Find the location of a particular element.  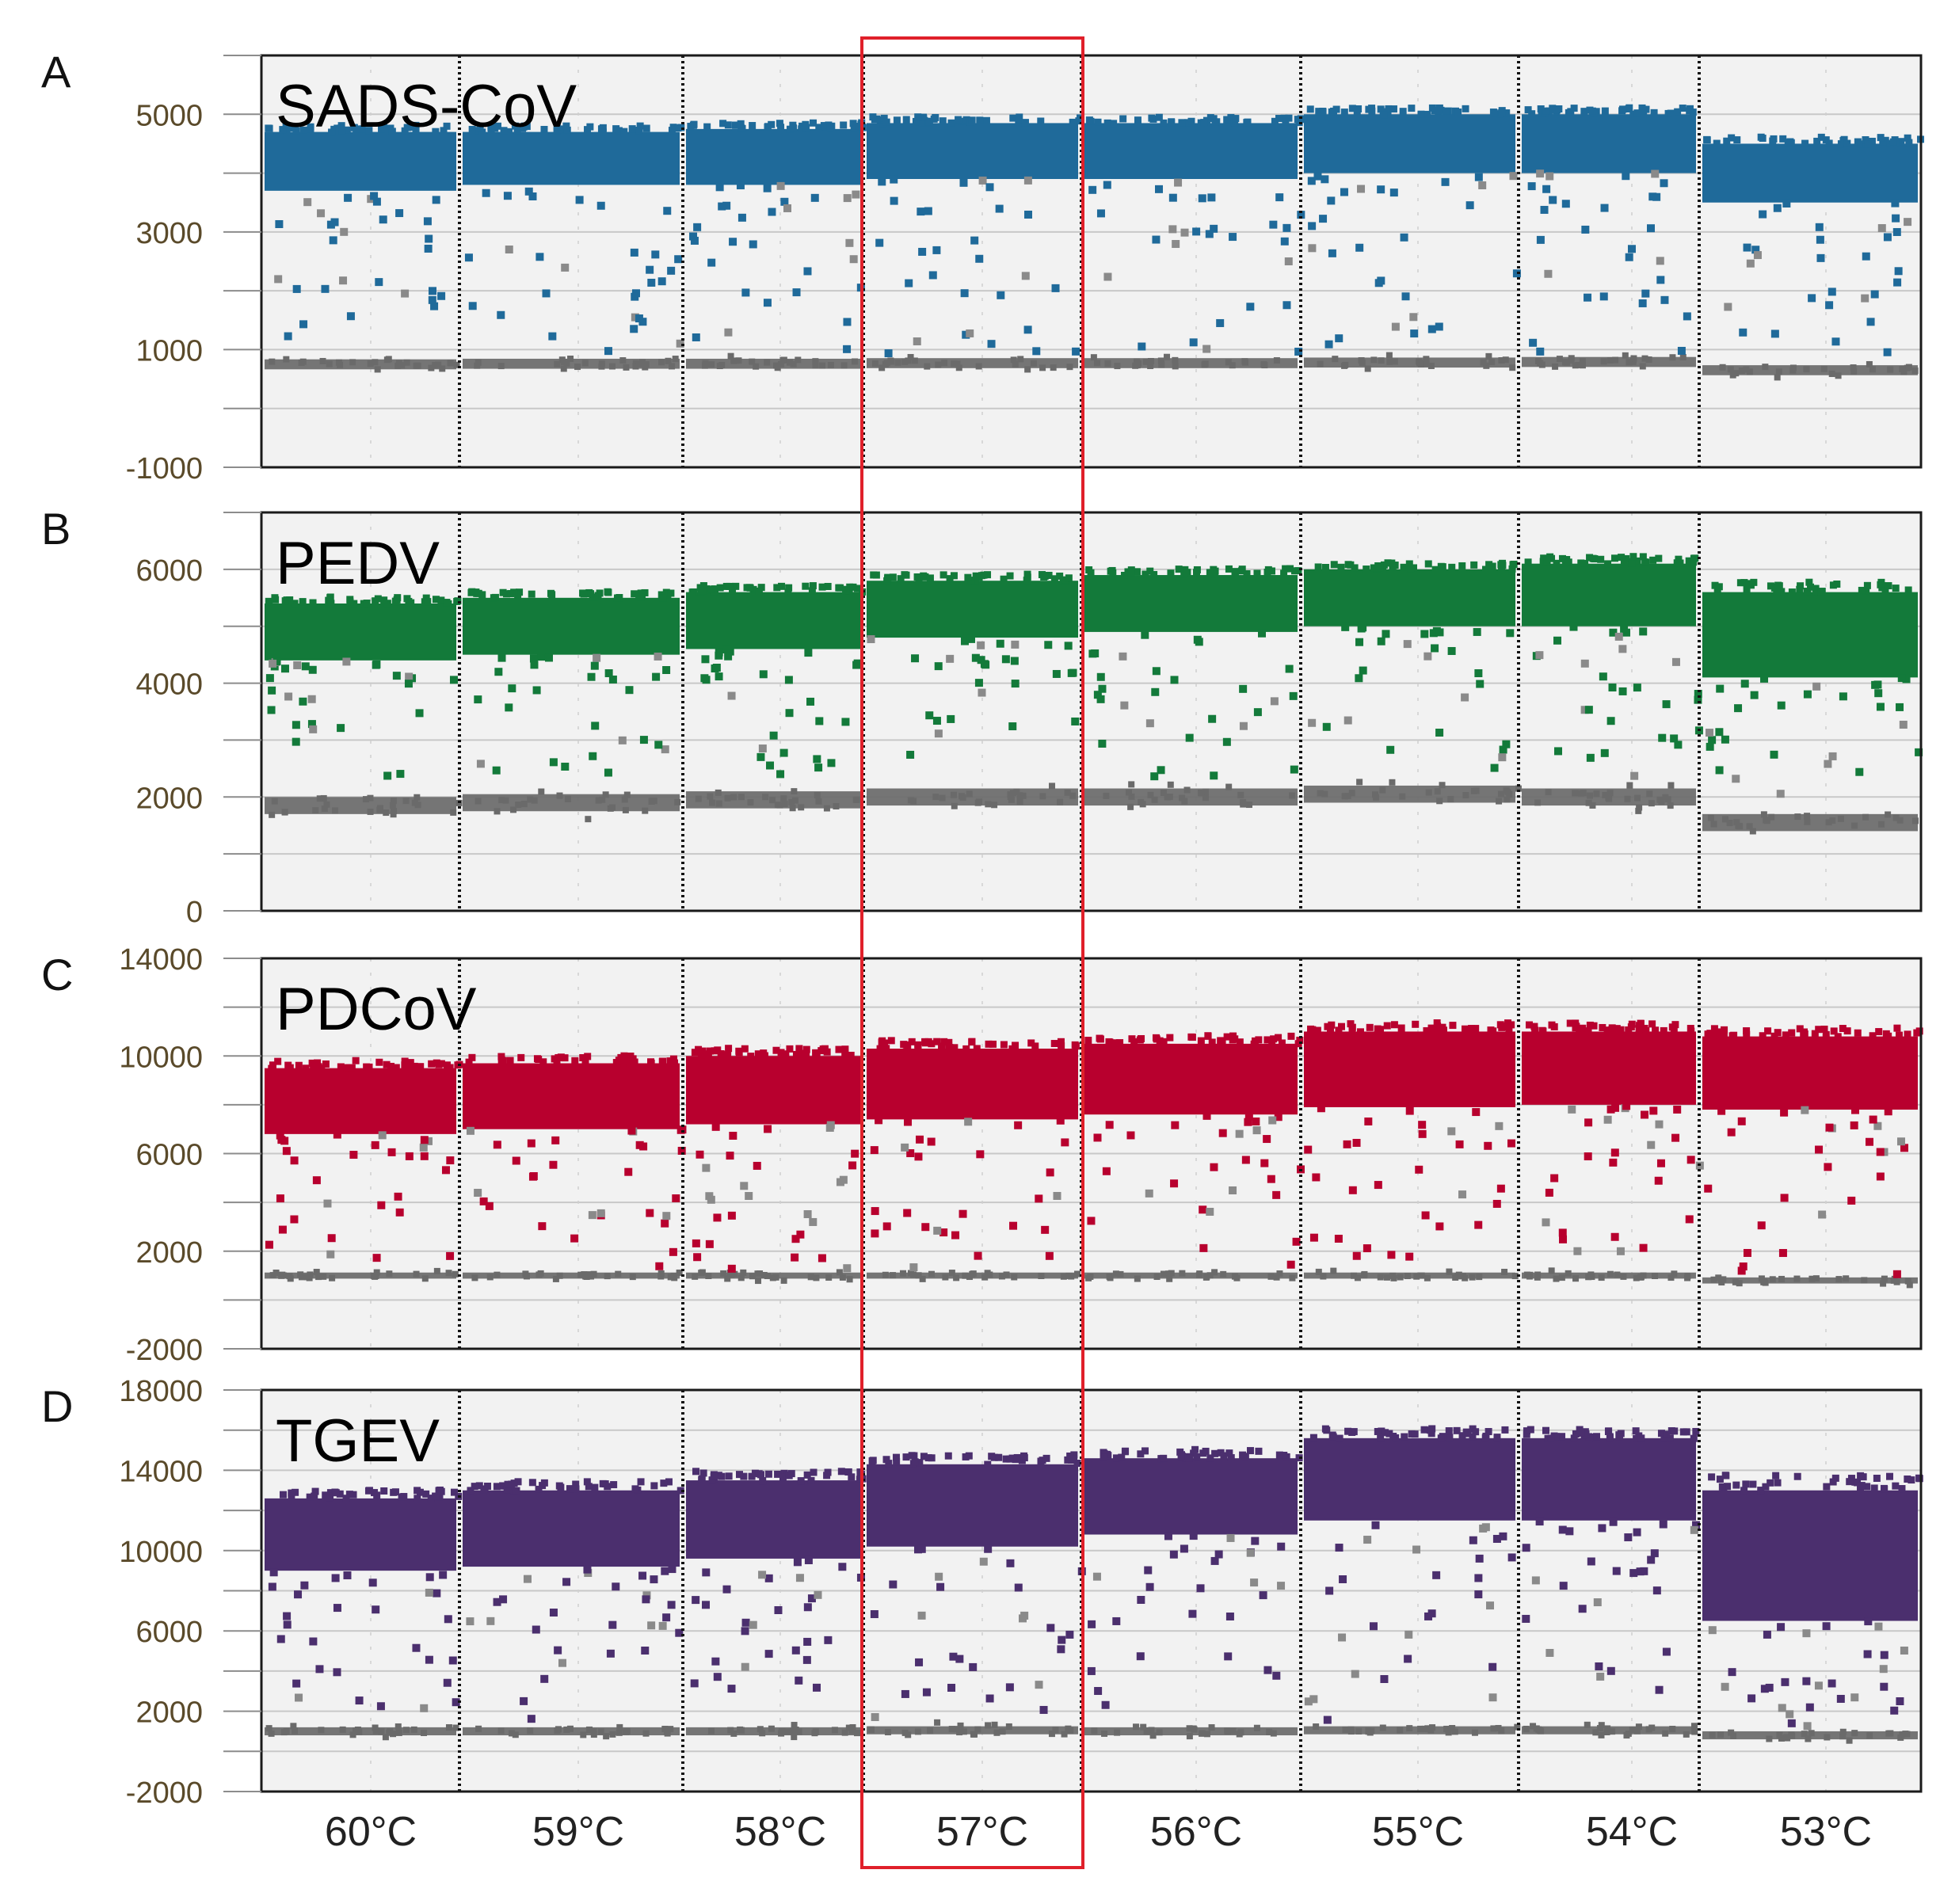

positive-cluster-sads-cov-56°C is located at coordinates (1191, 151).